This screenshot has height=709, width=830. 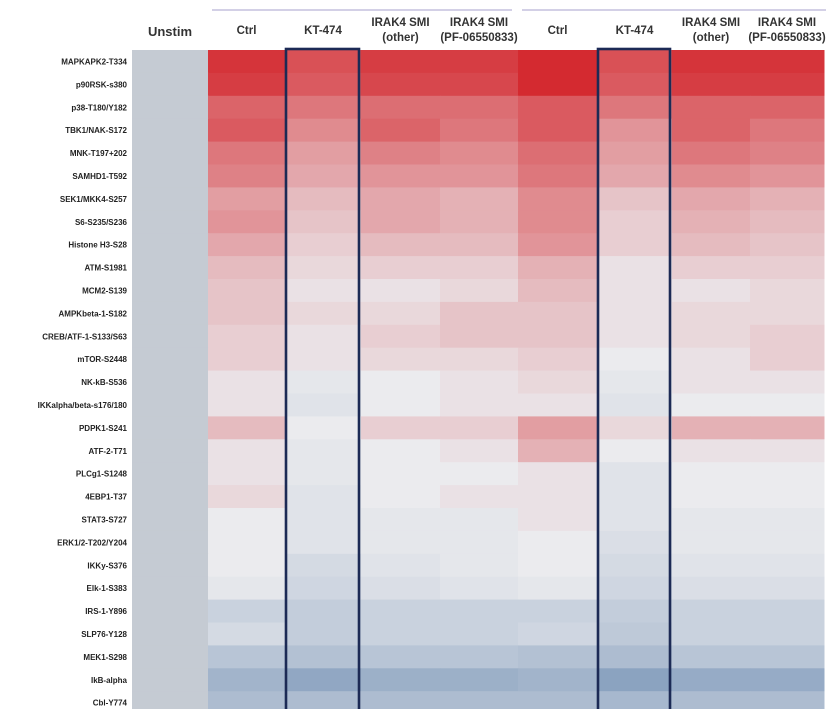 I want to click on row-label: p38-T180/Y182, so click(x=99, y=107).